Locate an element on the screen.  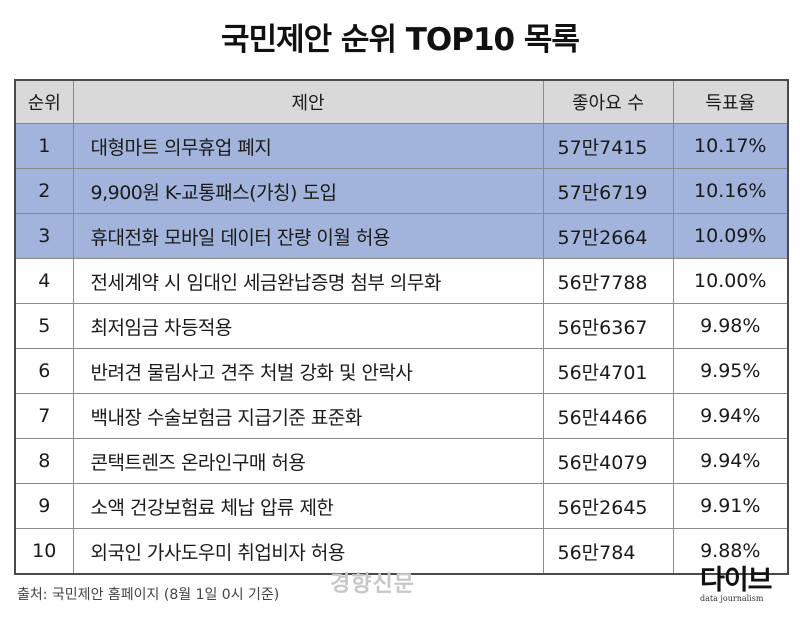
proposal-cell: 9,900원 K-교통패스(가칭) 도입 is located at coordinates (308, 191).